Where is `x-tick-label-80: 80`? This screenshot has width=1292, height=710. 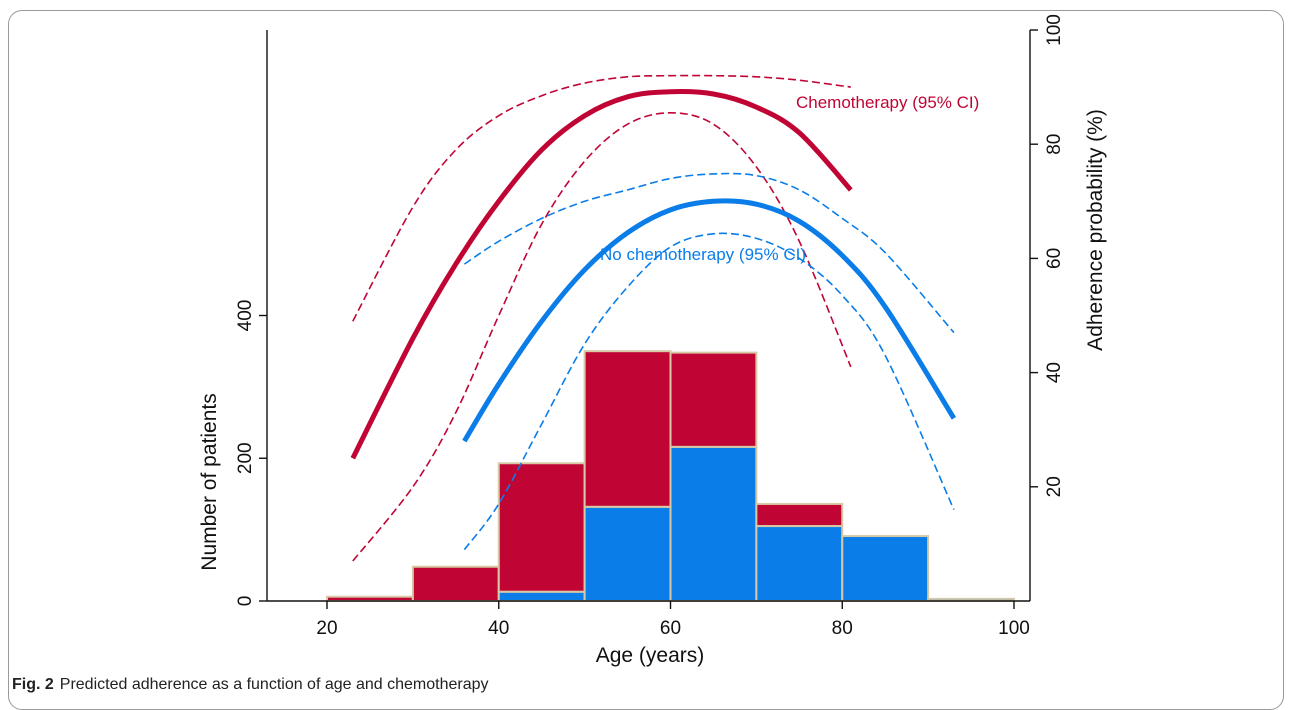
x-tick-label-80: 80 is located at coordinates (842, 628).